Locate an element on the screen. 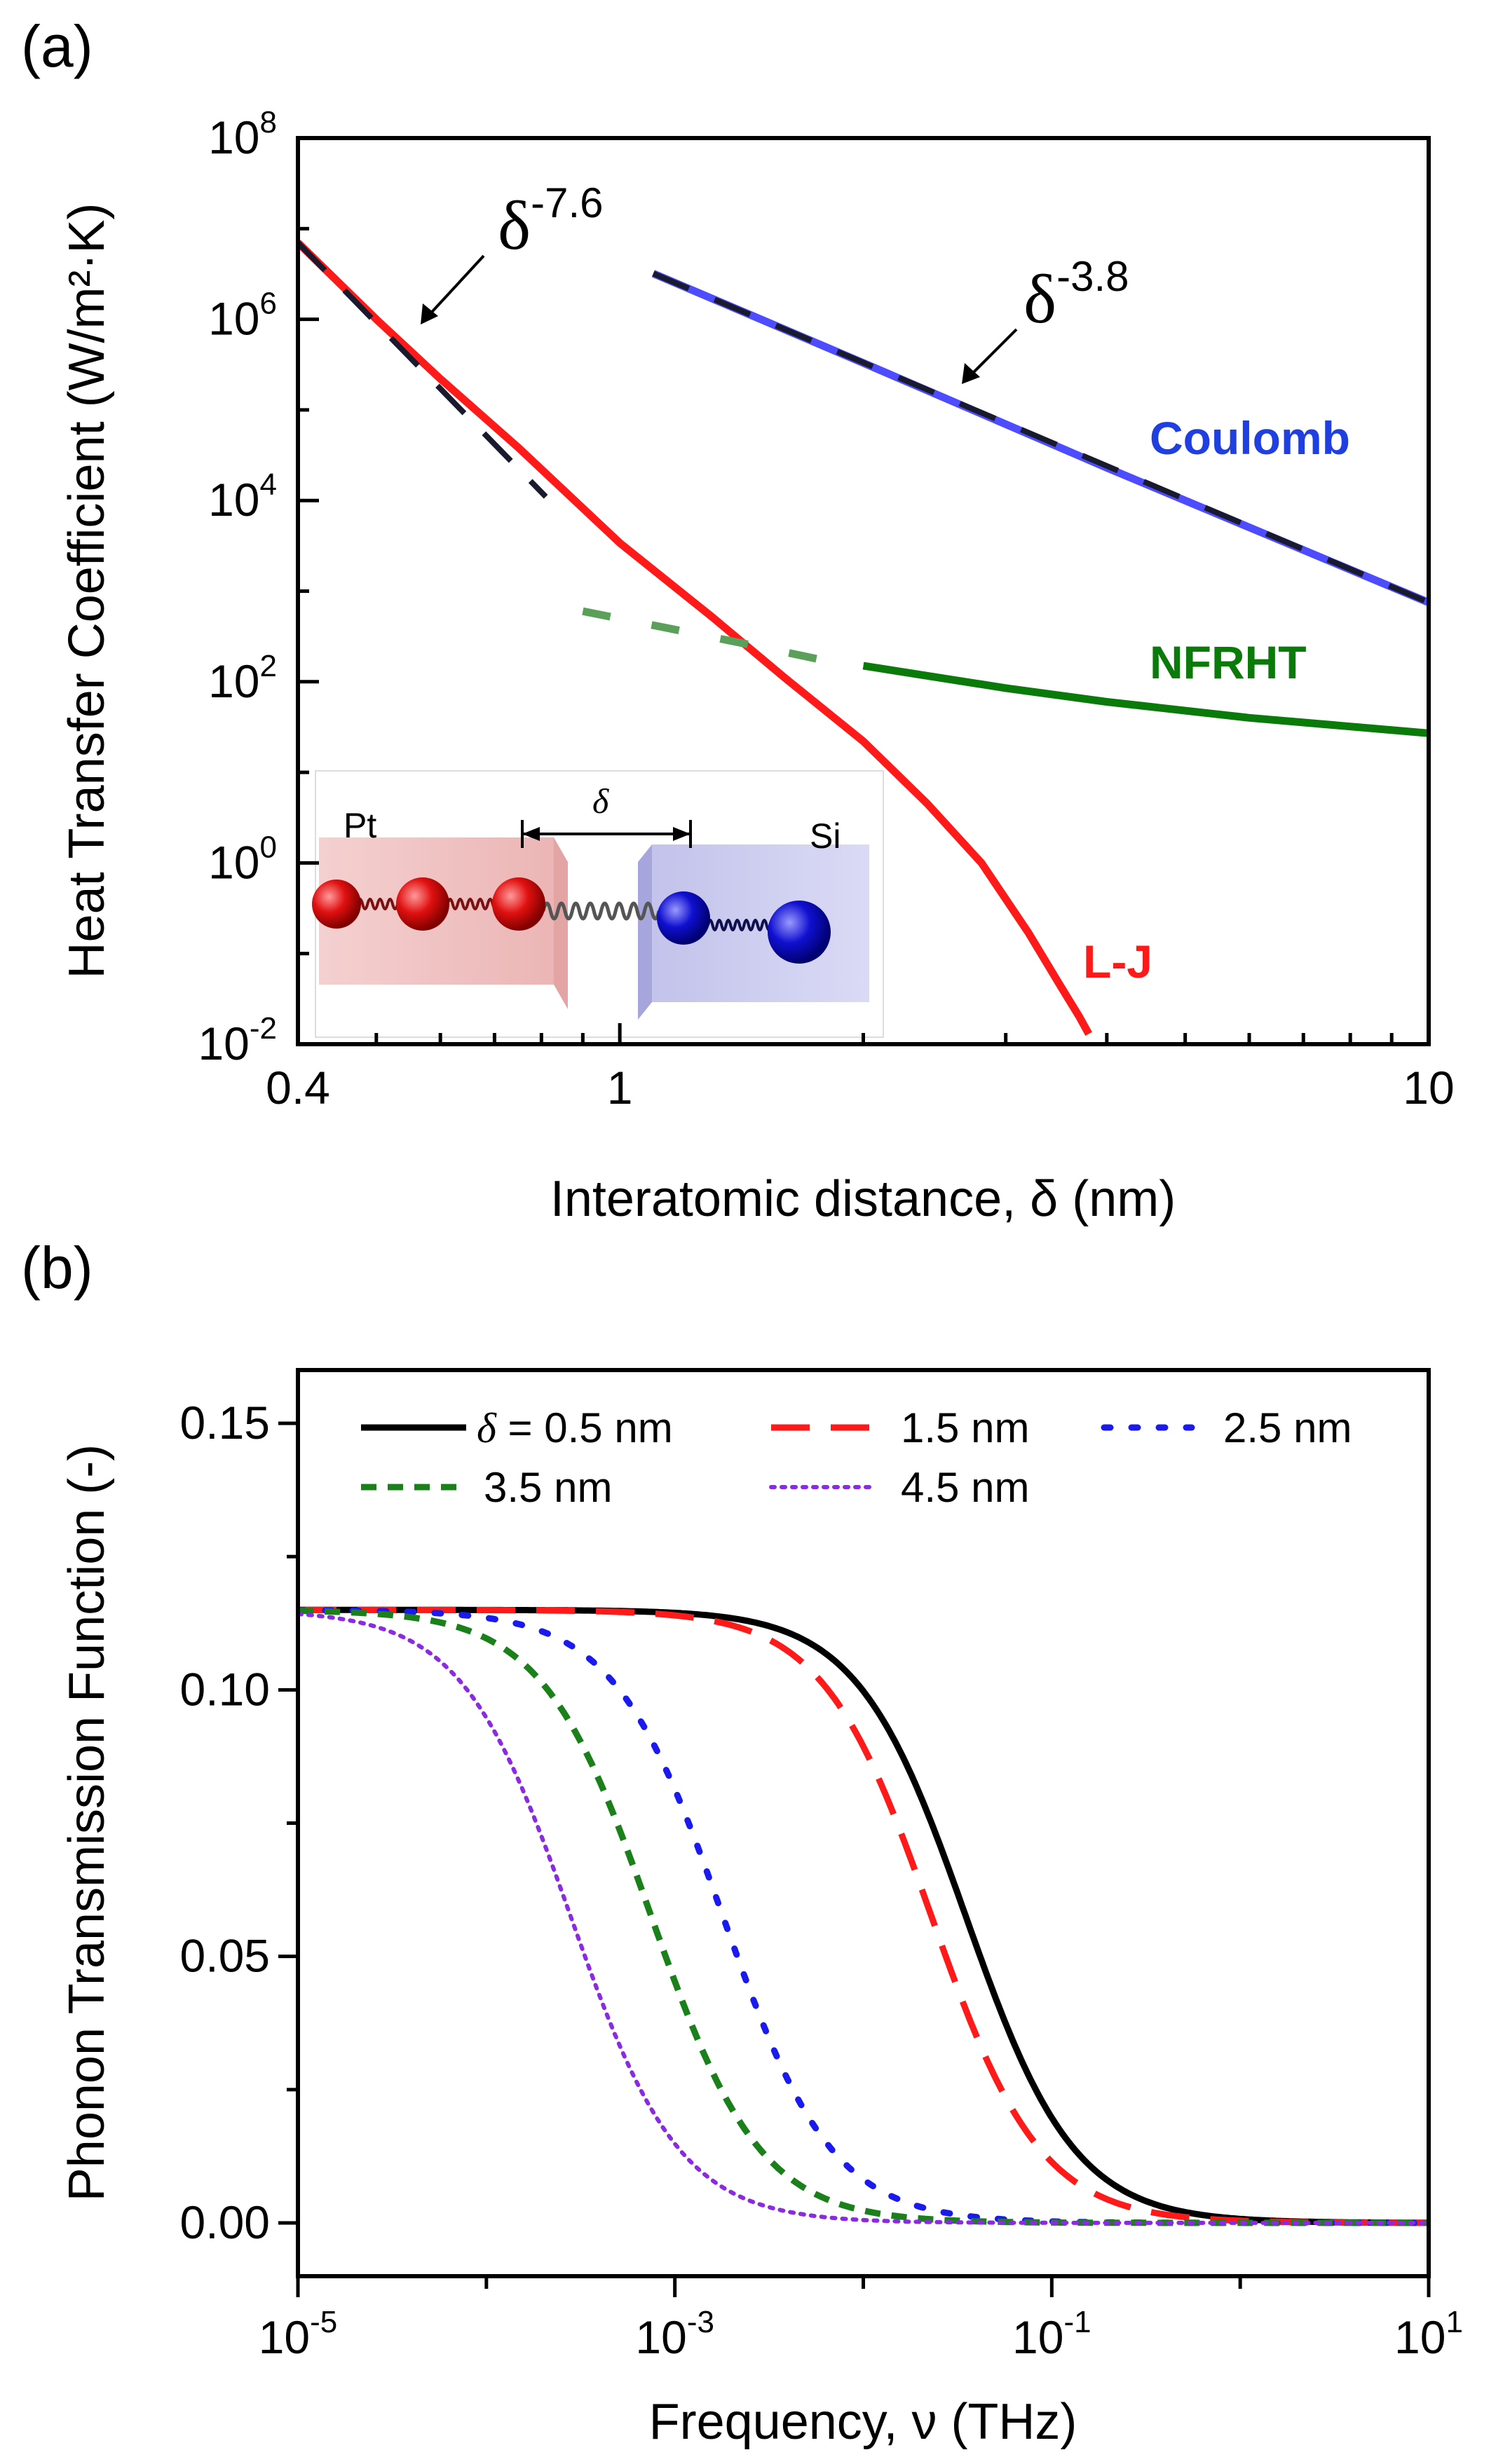 The width and height of the screenshot is (1510, 2464). si-block is located at coordinates (761, 923).